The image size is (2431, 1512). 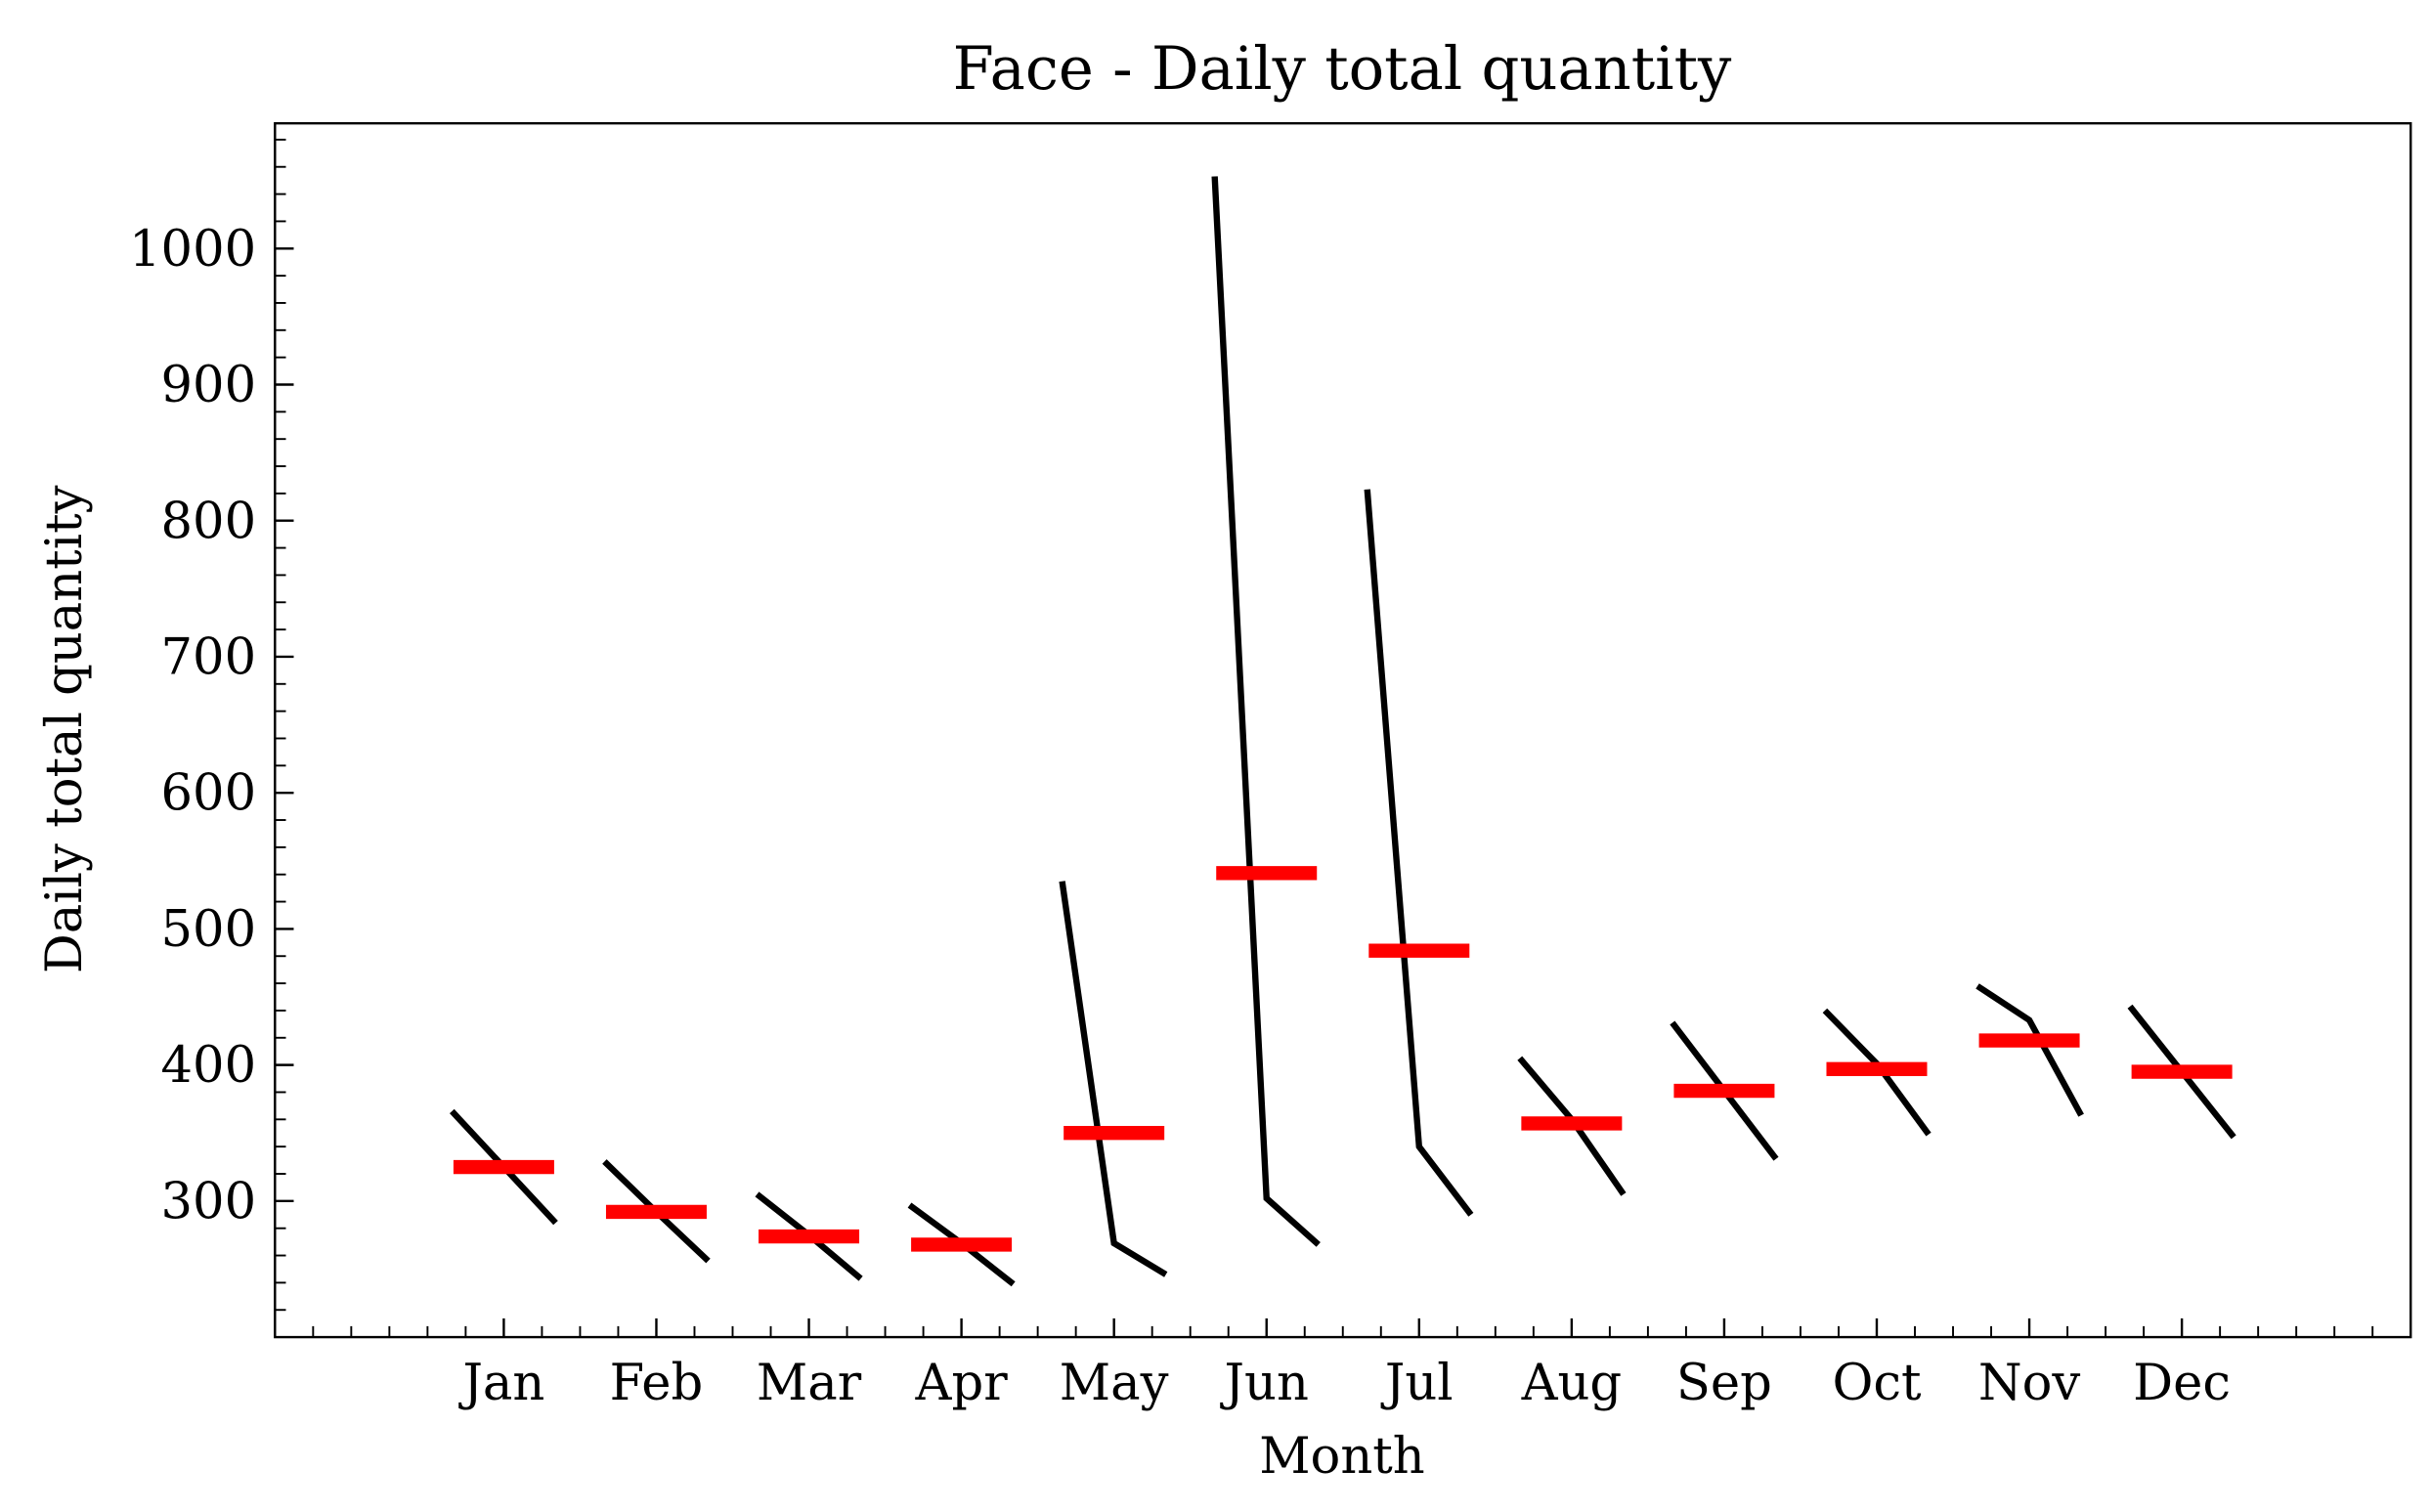 I want to click on x-tick-label: Dec, so click(x=2182, y=1383).